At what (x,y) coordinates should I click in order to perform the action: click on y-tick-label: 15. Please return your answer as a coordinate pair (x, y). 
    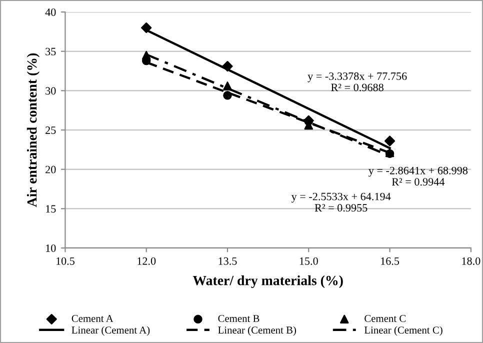
    Looking at the image, I should click on (51, 209).